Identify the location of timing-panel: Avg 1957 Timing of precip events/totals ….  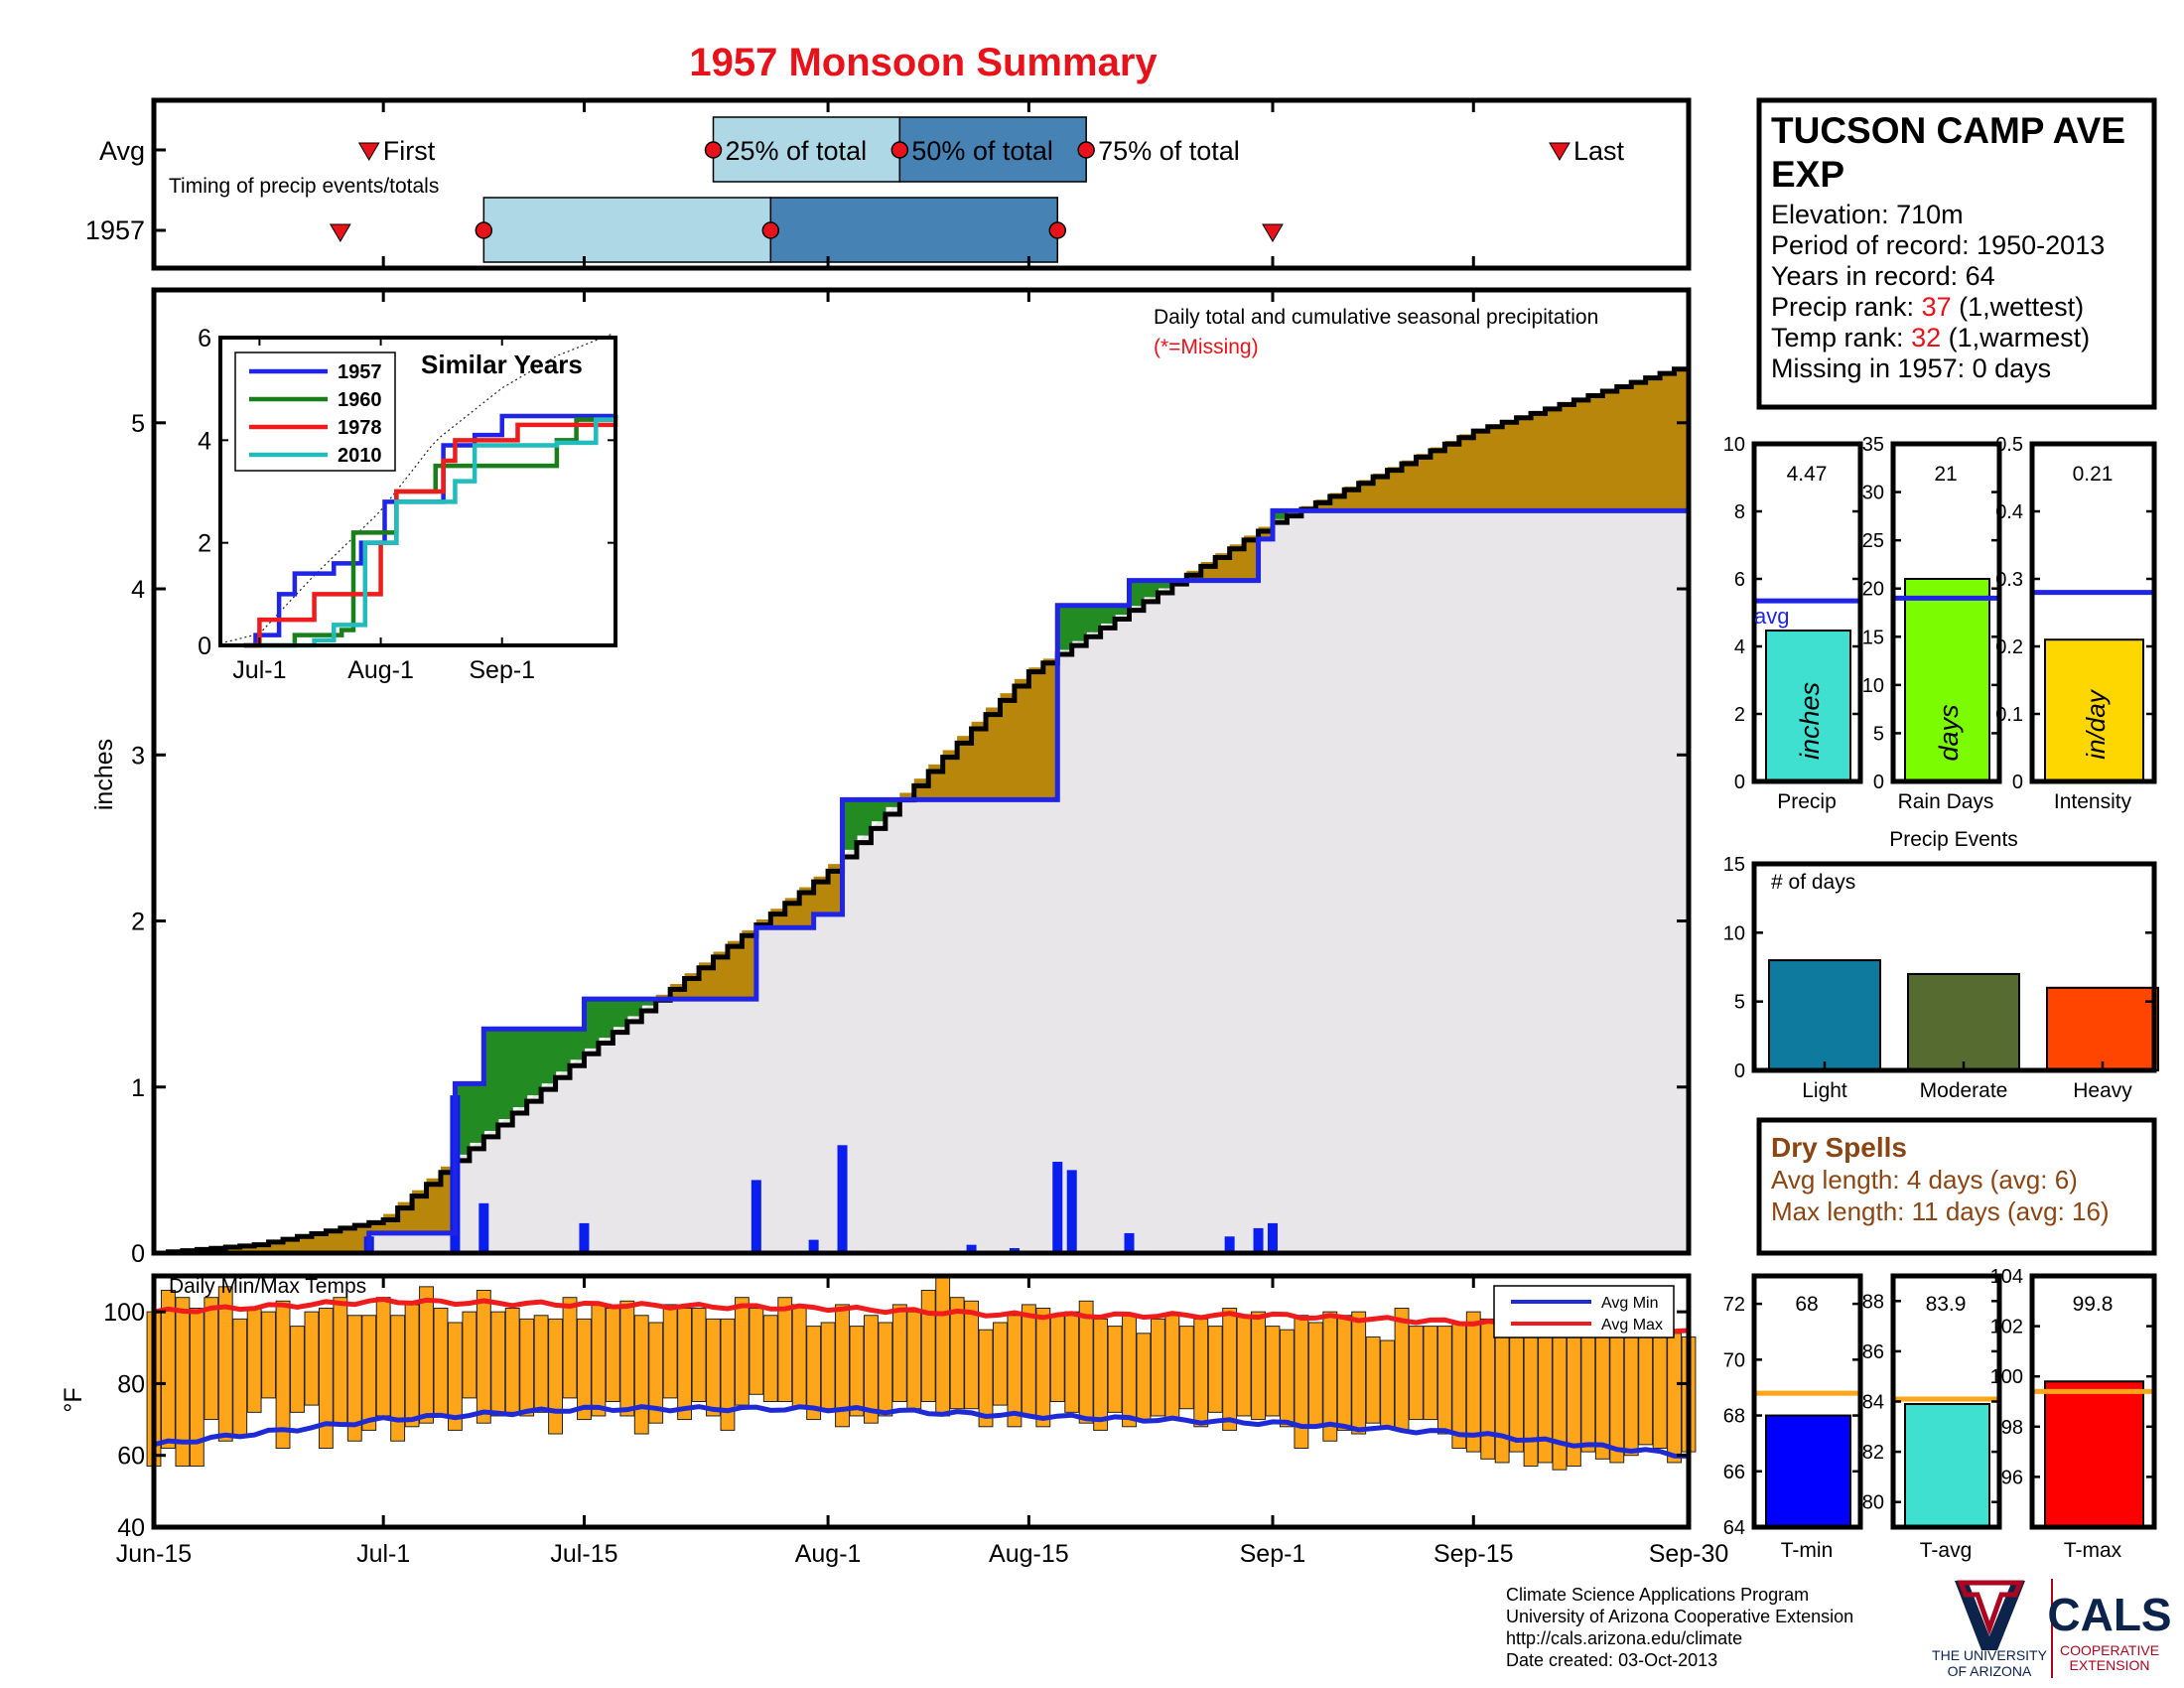
(888, 184).